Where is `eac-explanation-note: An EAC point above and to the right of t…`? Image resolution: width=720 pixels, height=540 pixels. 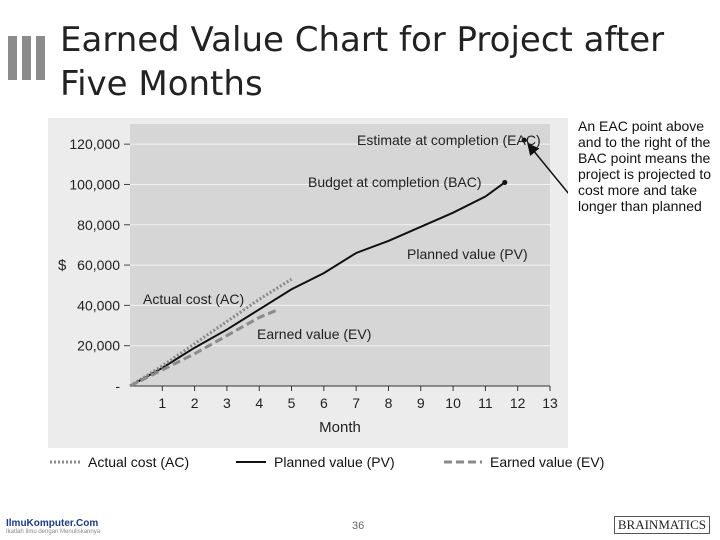 eac-explanation-note: An EAC point above and to the right of t… is located at coordinates (645, 166).